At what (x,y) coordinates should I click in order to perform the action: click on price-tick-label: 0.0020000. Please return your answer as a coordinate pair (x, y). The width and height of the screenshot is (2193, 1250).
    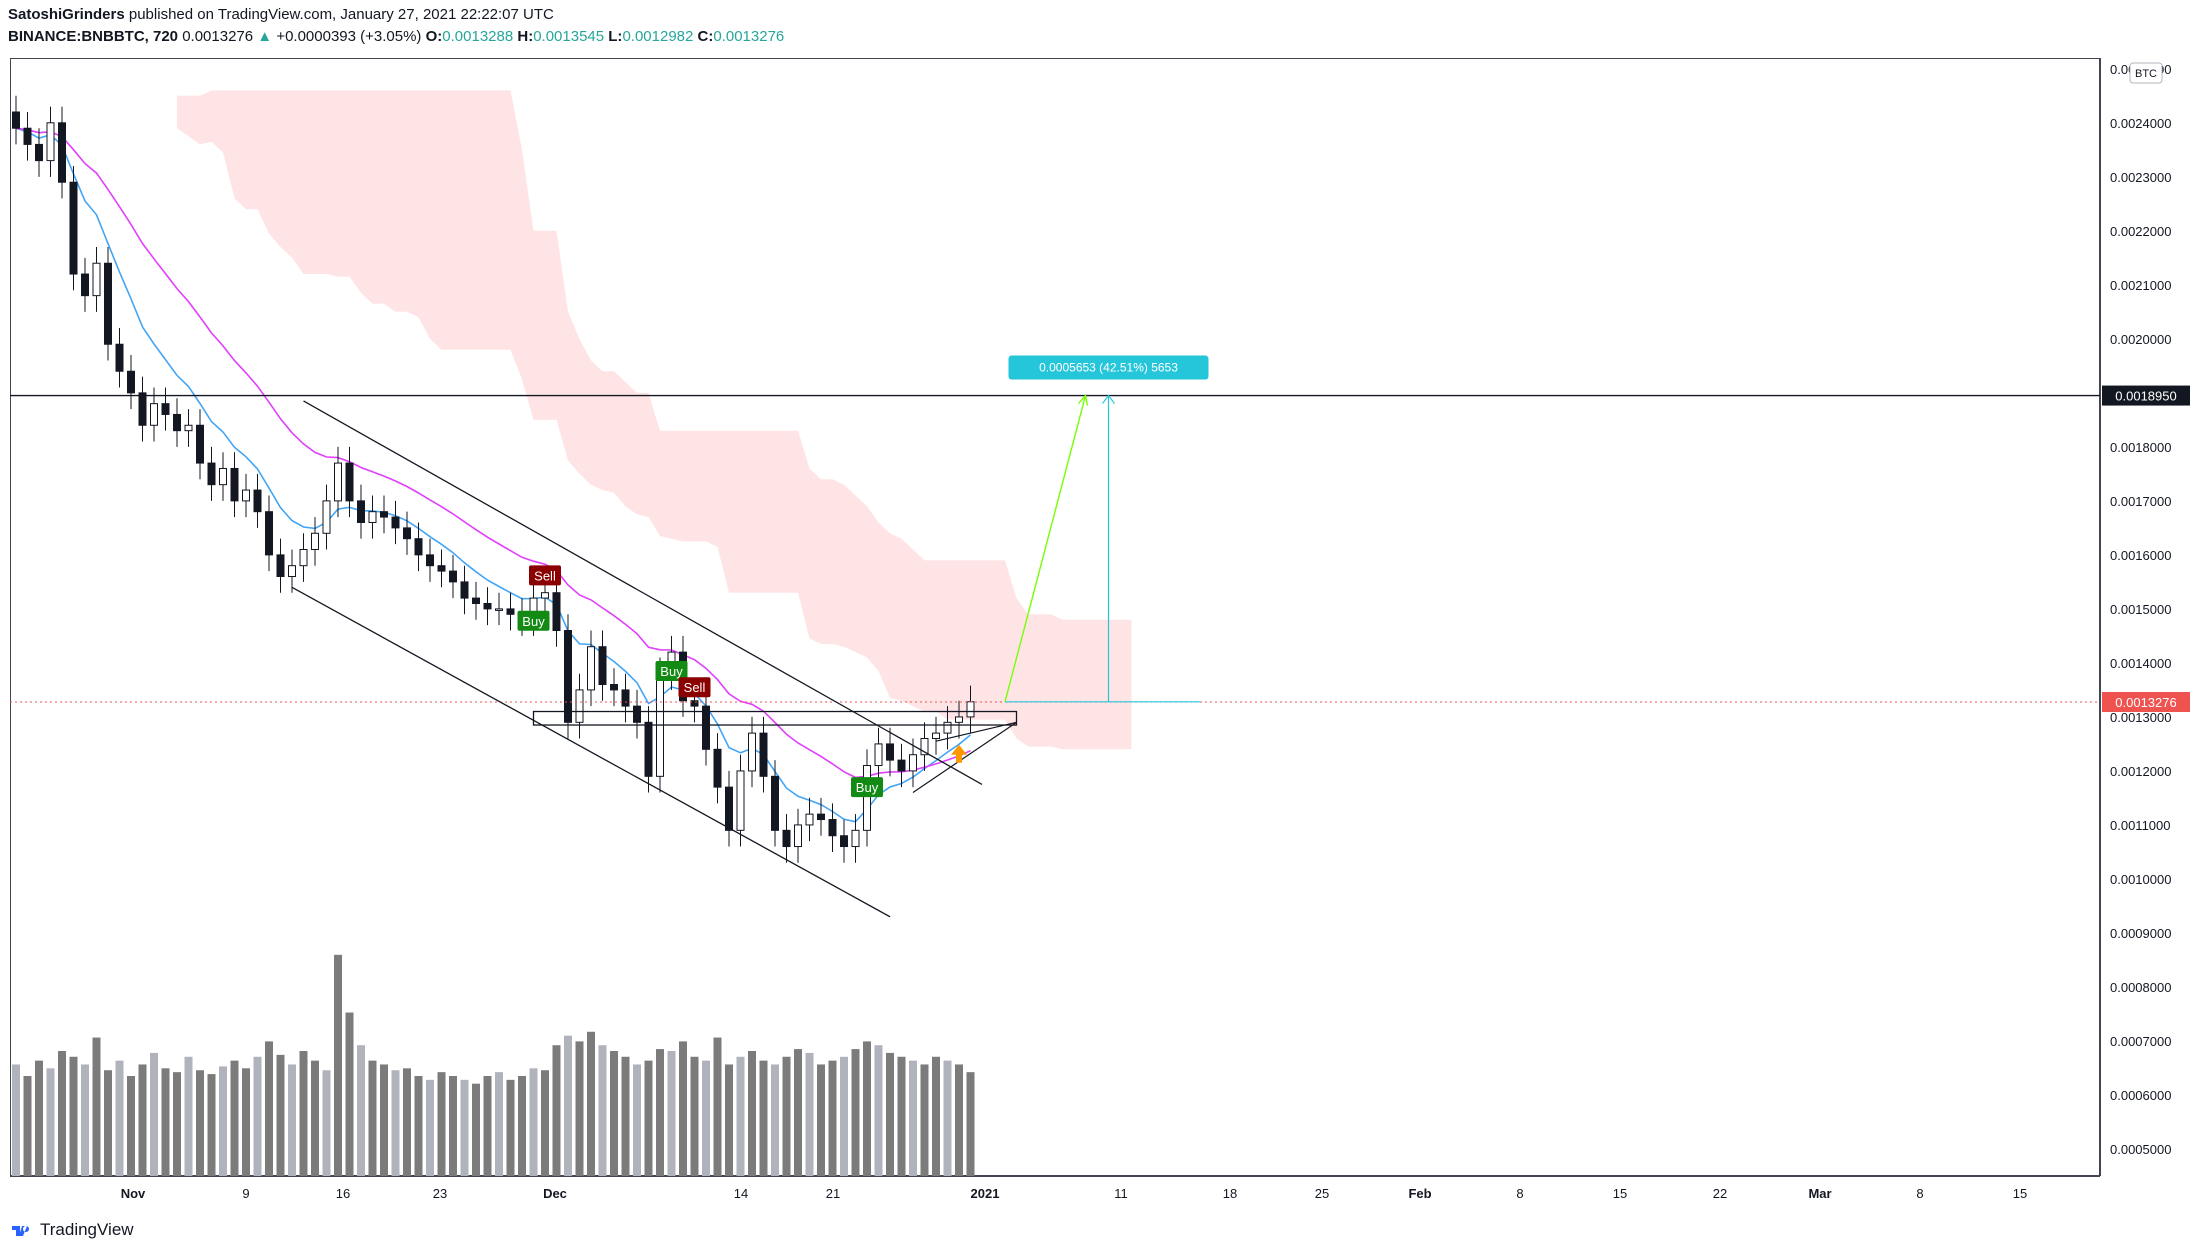
    Looking at the image, I should click on (2140, 339).